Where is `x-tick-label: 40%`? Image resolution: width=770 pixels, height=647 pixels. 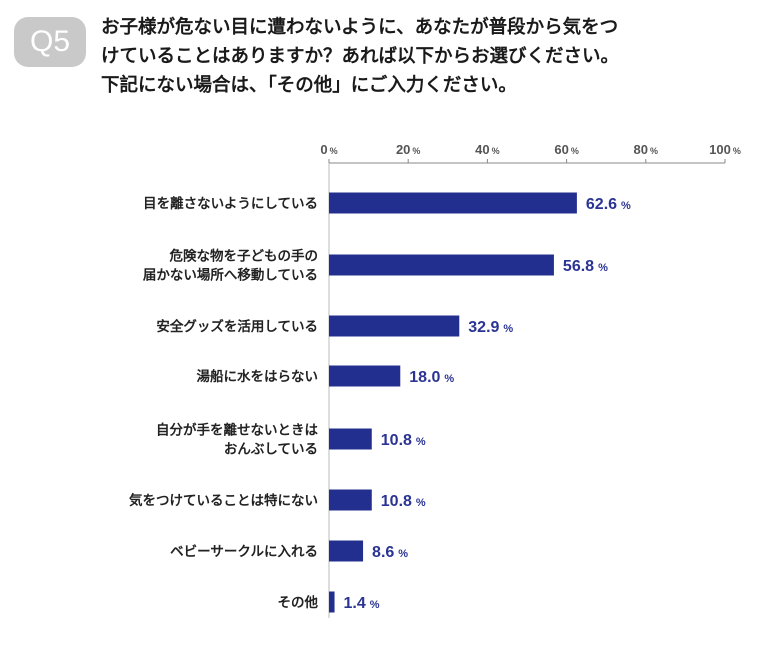
x-tick-label: 40% is located at coordinates (487, 149).